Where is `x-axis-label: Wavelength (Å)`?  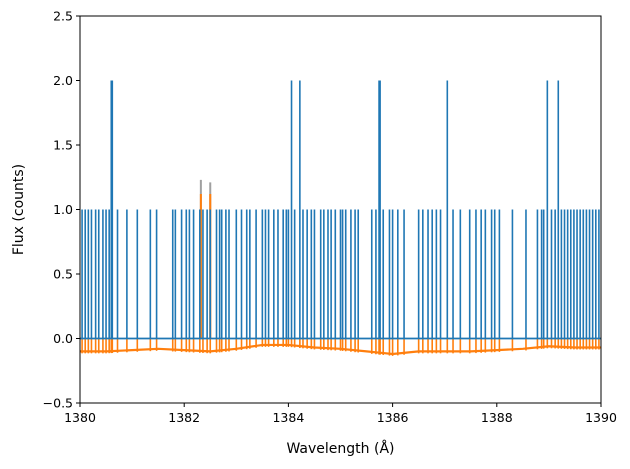 x-axis-label: Wavelength (Å) is located at coordinates (340, 448).